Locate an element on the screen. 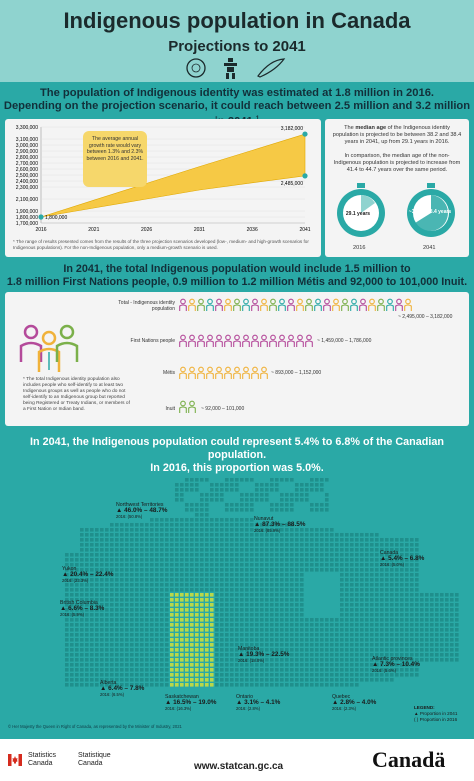 This screenshot has width=474, height=781. metis-range: ~ 893,000 – 1,152,000 is located at coordinates (296, 373).